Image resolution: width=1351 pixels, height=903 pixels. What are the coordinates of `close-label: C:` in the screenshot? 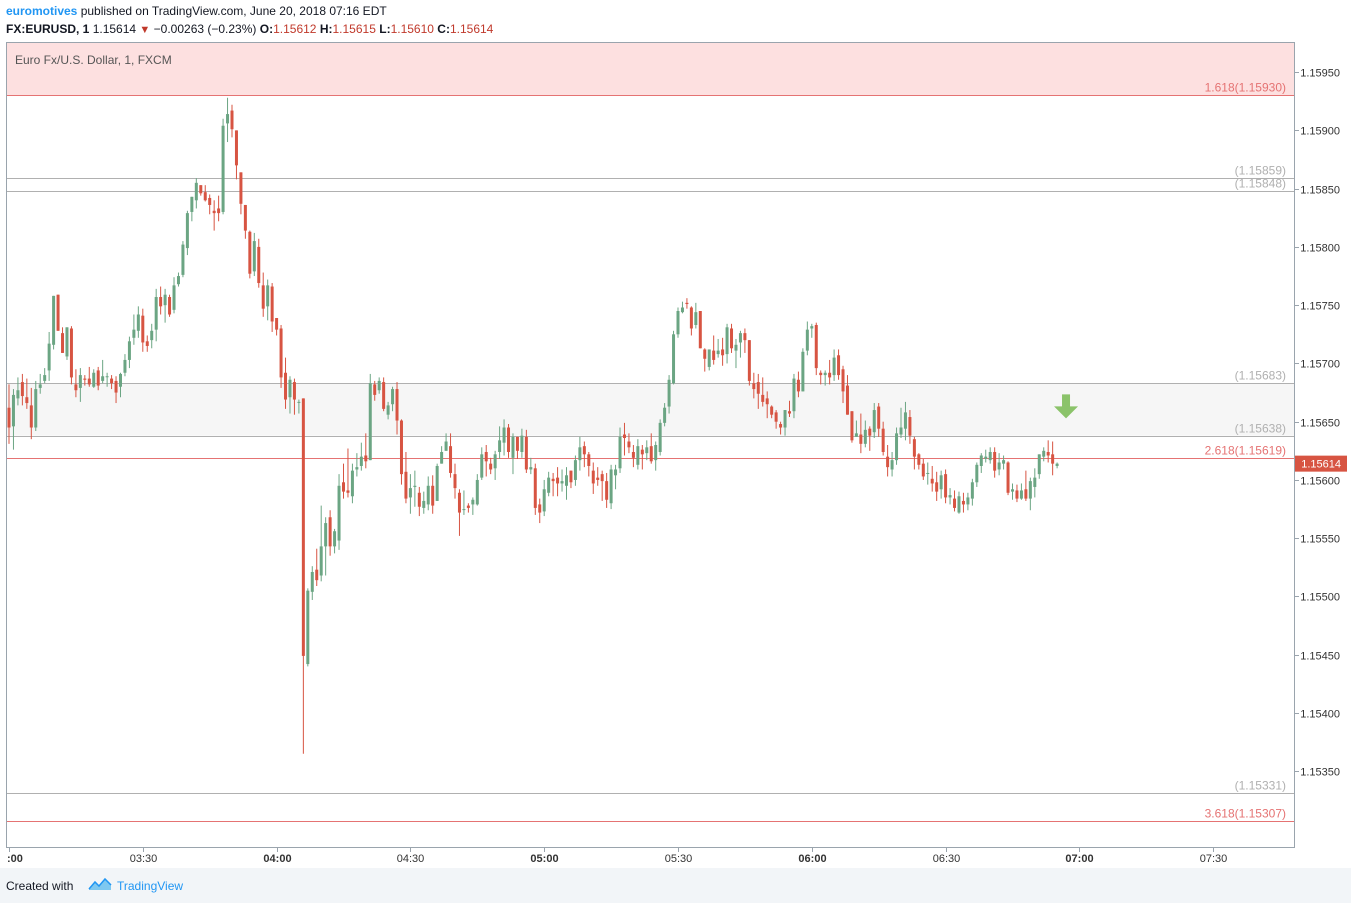 It's located at (443, 29).